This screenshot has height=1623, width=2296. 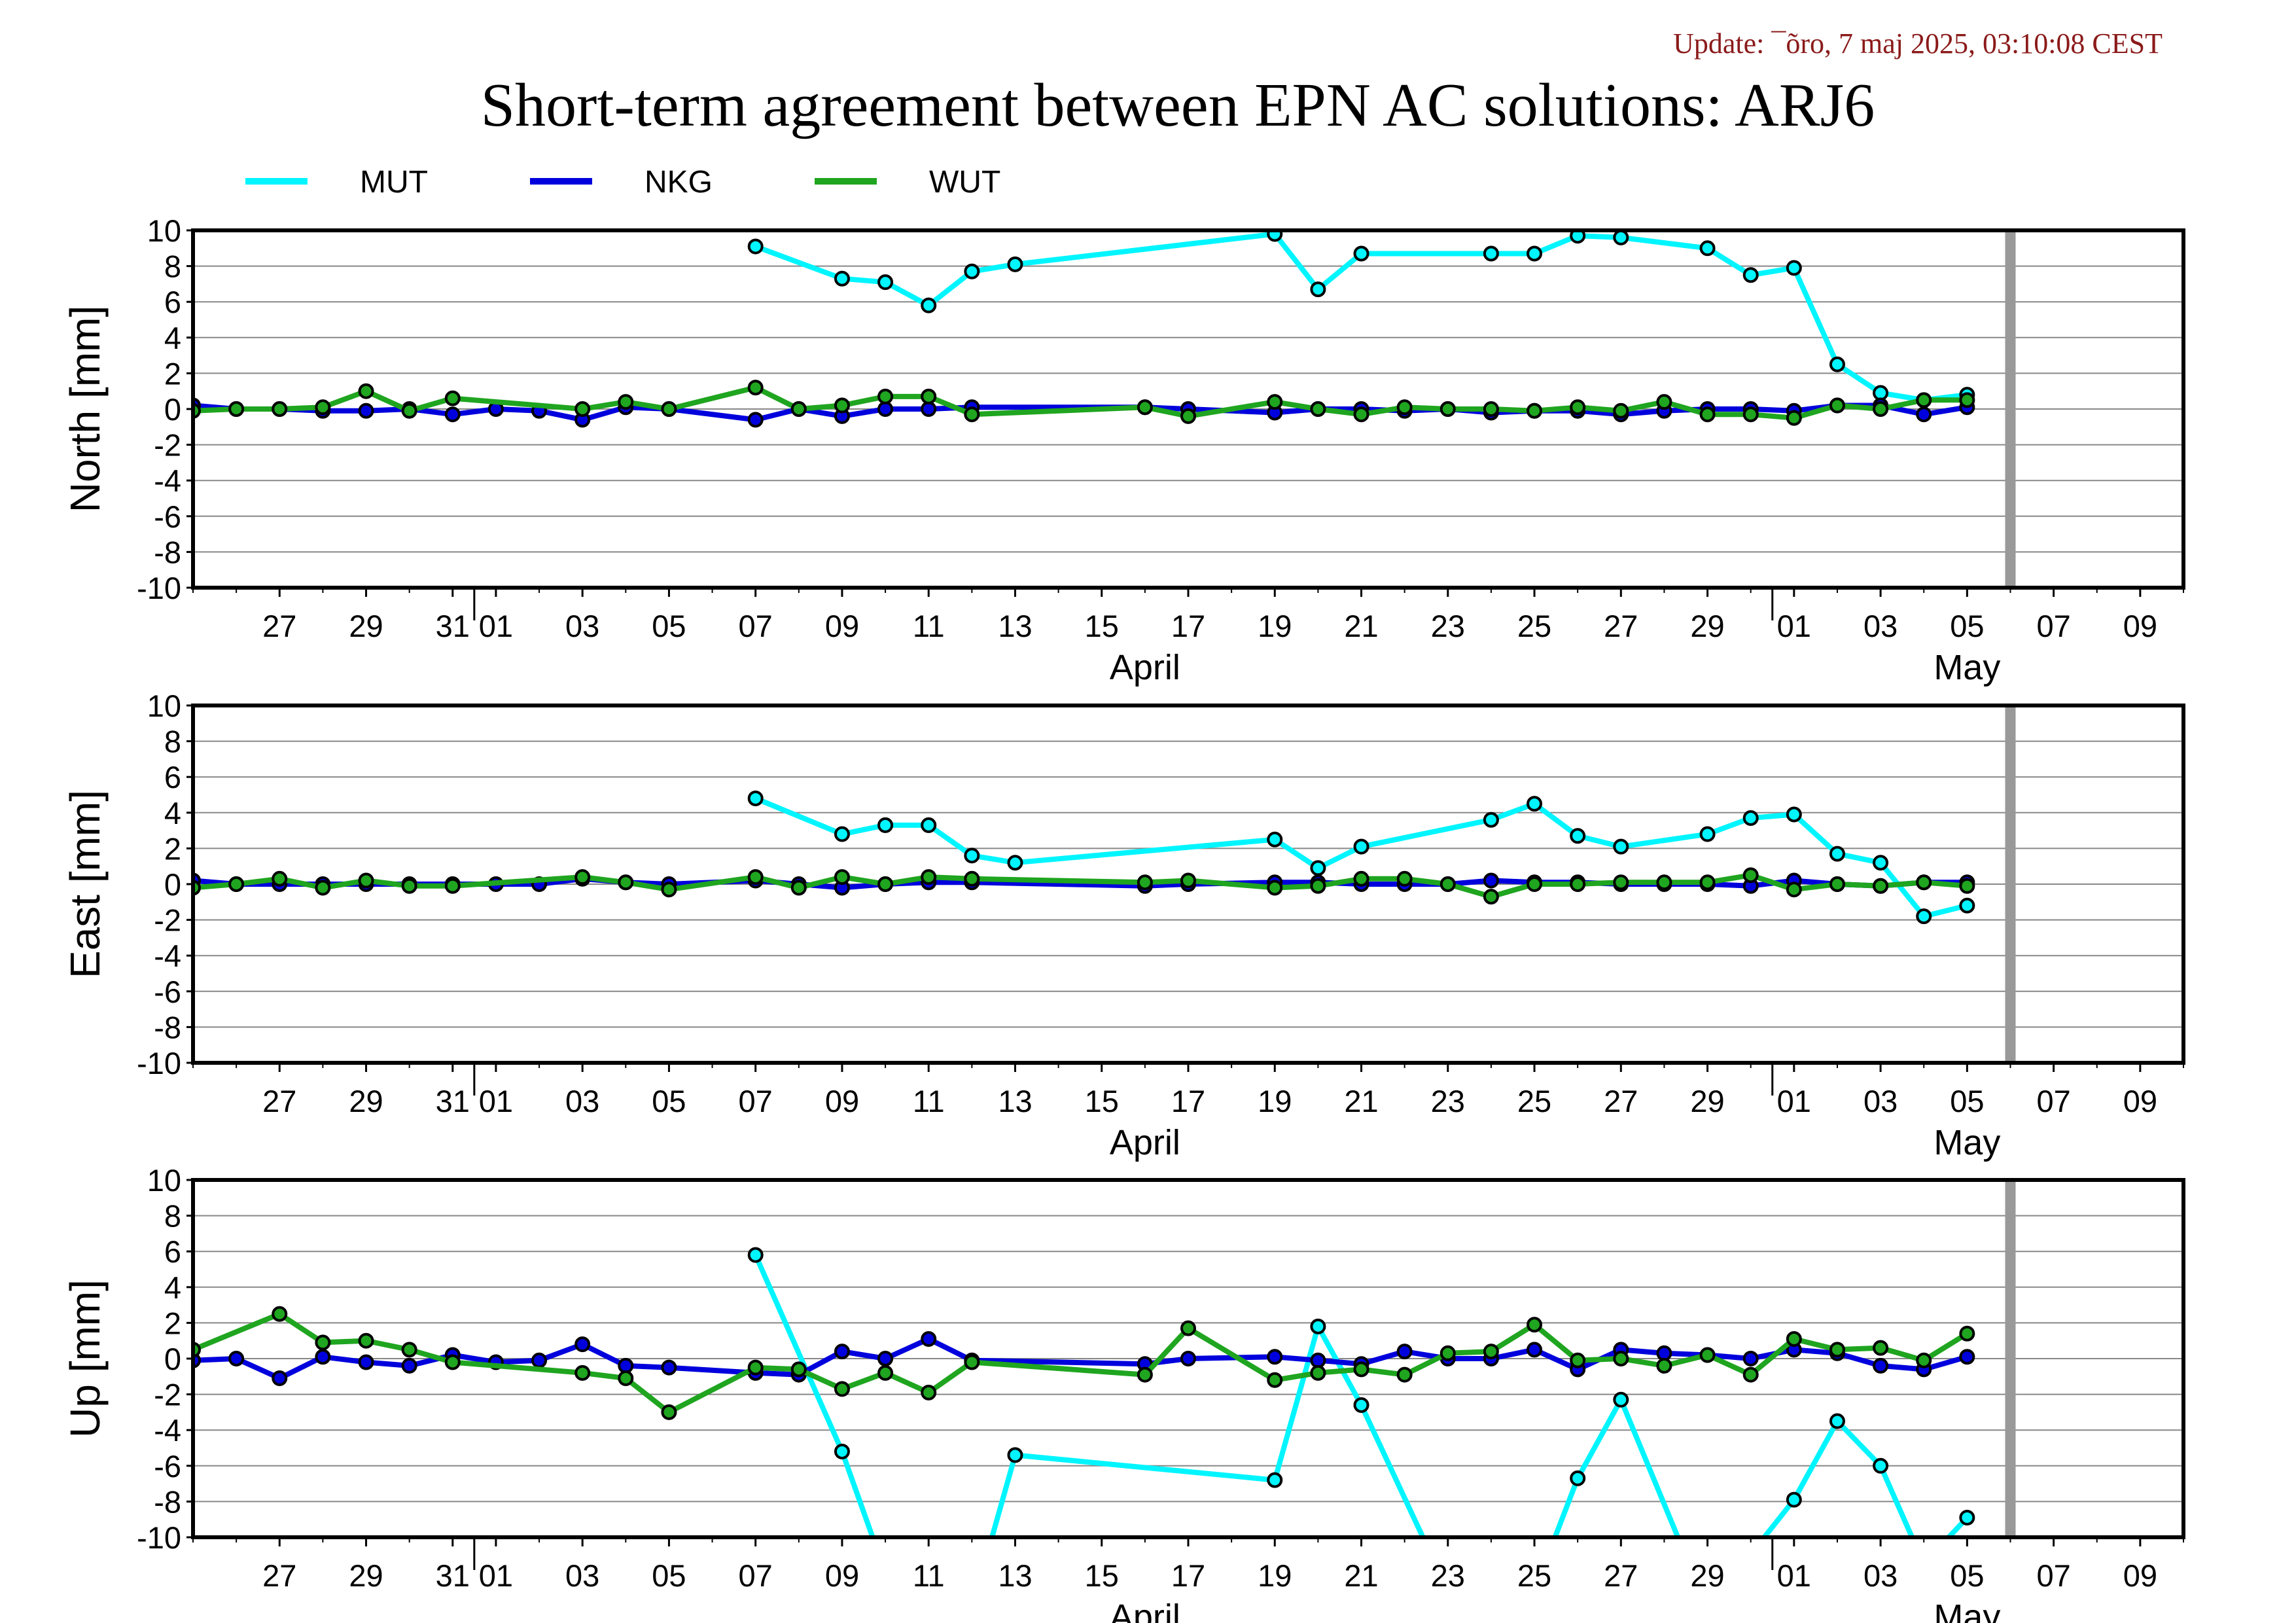 I want to click on x-tick-label-east: 21, so click(x=1361, y=1101).